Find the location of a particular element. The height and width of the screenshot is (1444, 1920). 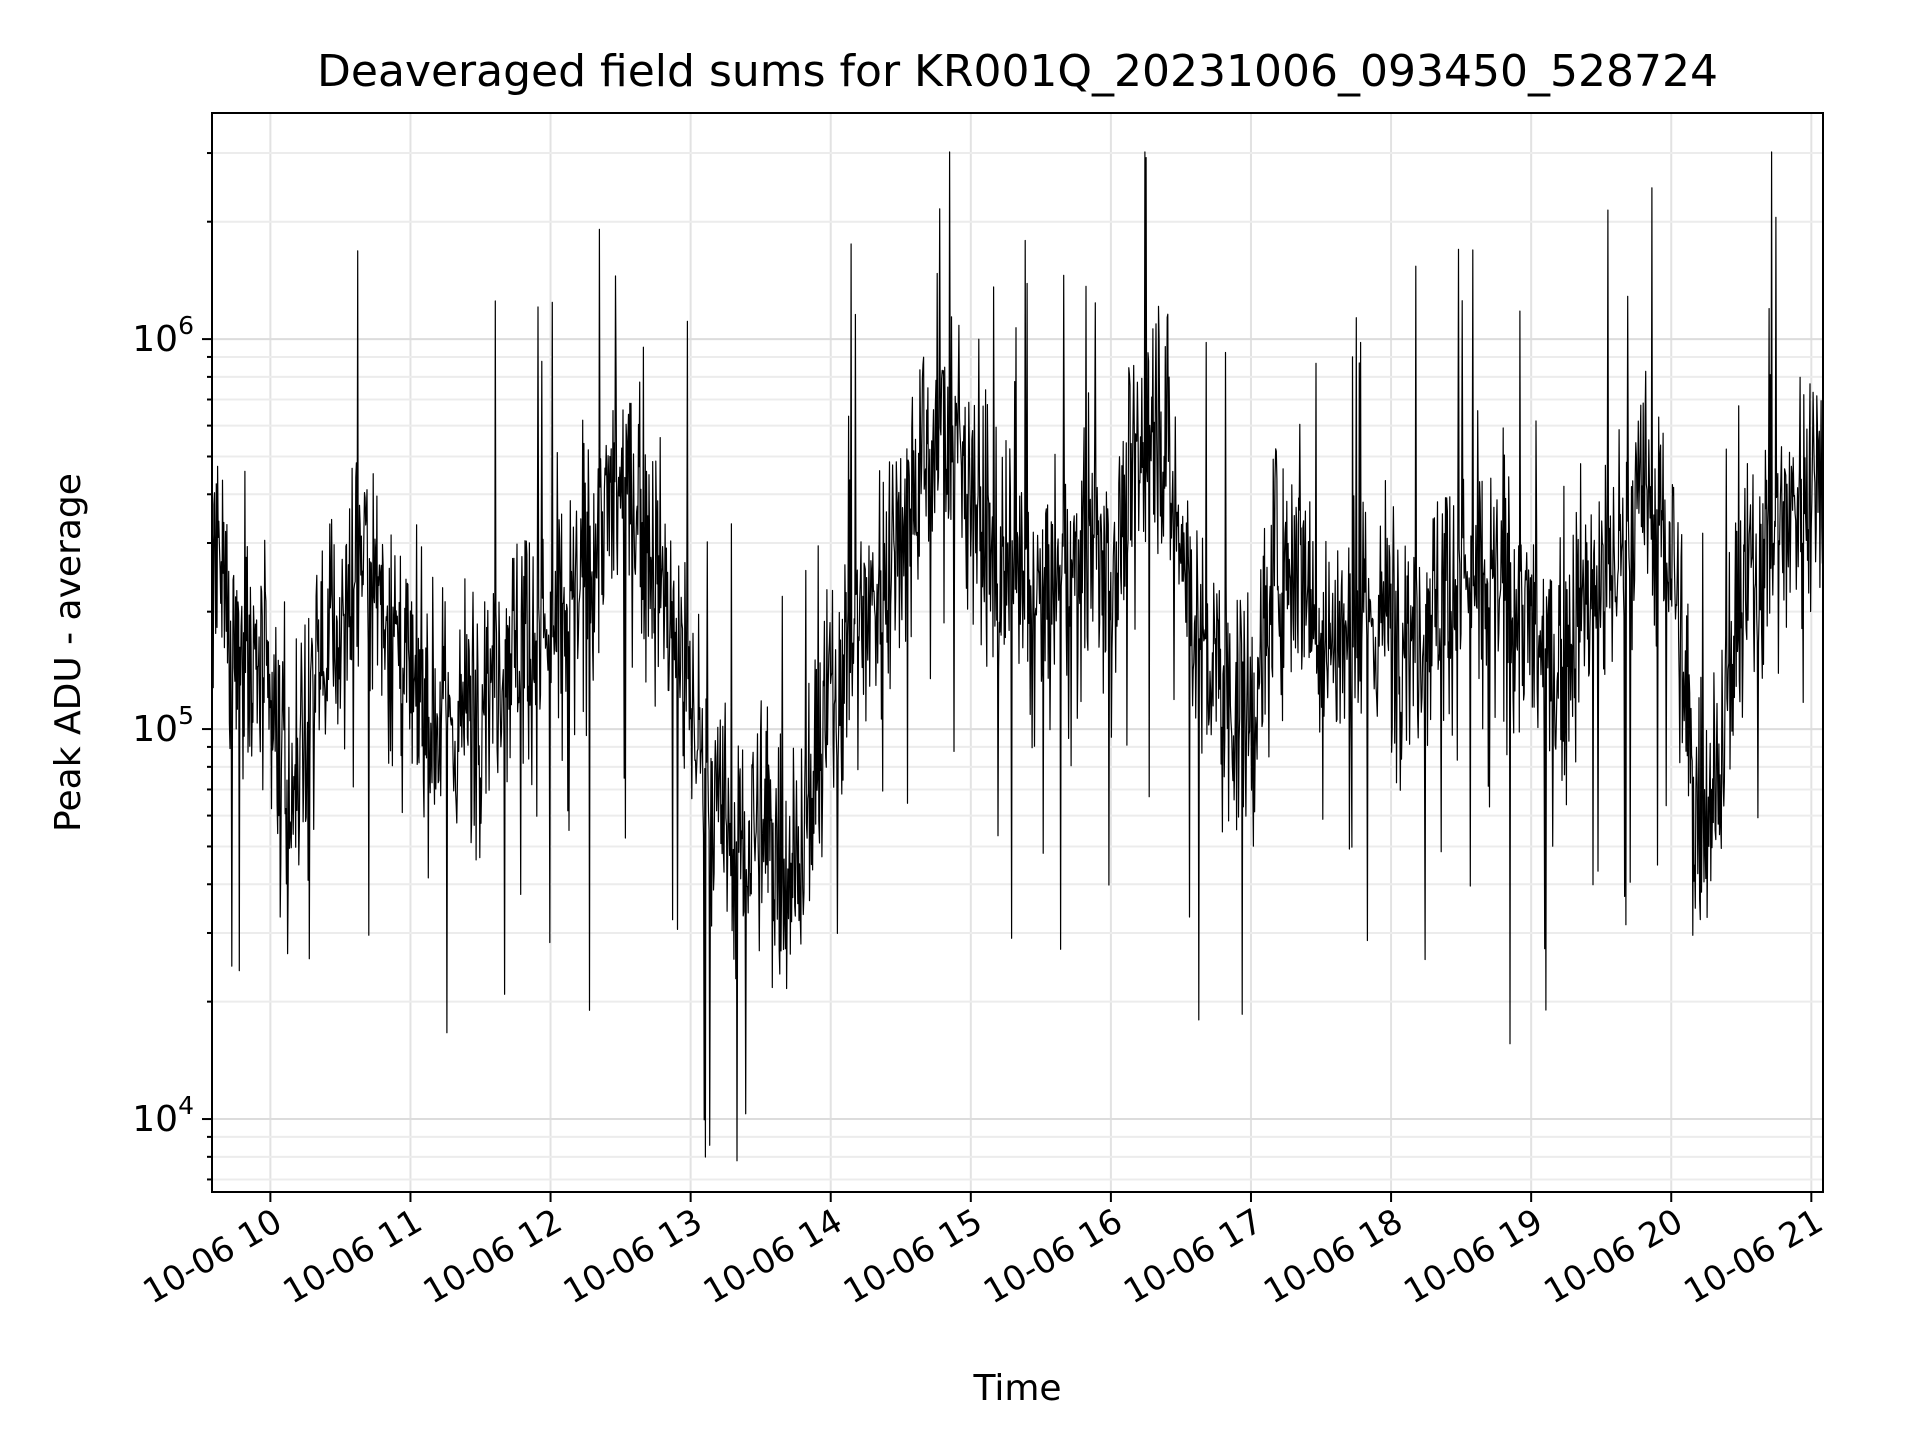

y-tick-label: 10⁶ is located at coordinates (163, 335).